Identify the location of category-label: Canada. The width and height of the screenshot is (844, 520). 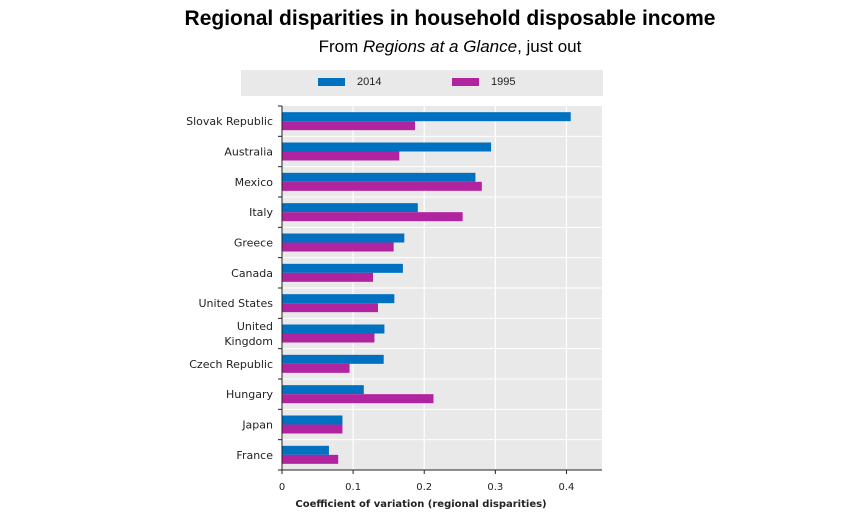
(252, 273).